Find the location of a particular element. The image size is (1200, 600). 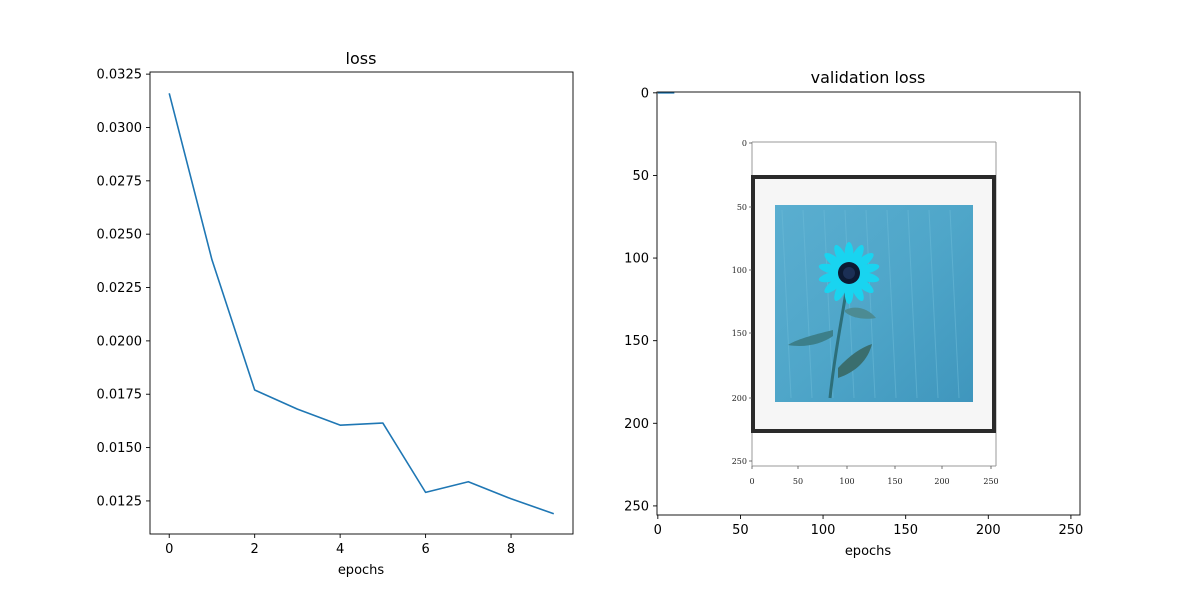

y-tick-label: 0.0200 is located at coordinates (120, 341).